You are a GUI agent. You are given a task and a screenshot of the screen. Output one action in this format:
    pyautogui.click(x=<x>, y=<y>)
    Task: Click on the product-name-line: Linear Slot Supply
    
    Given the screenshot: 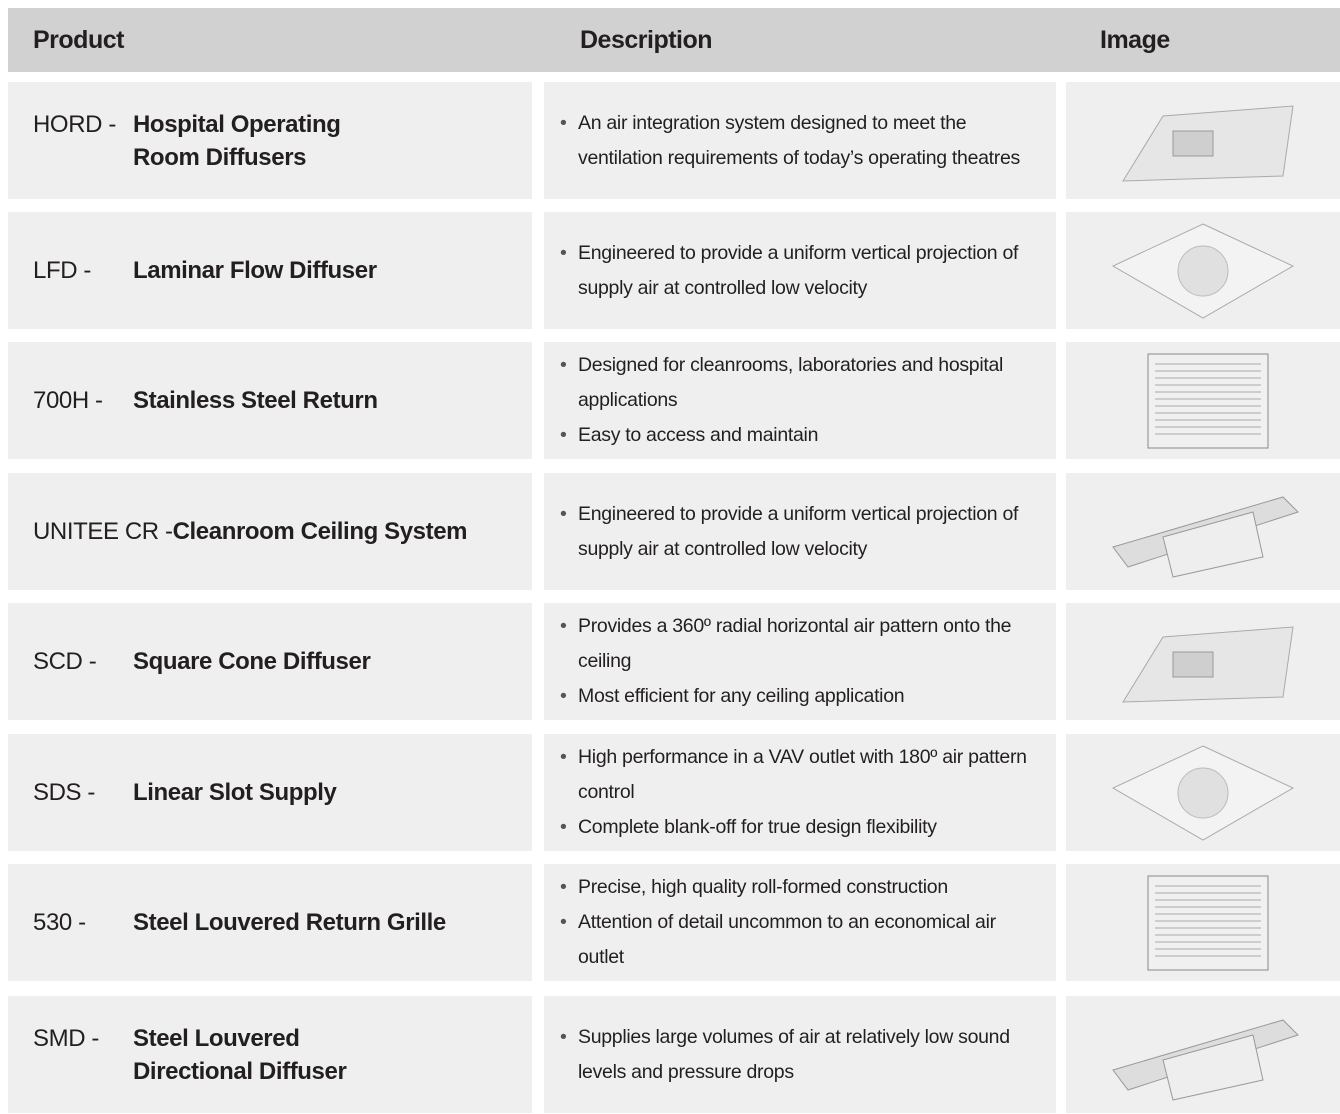 What is the action you would take?
    pyautogui.click(x=235, y=792)
    